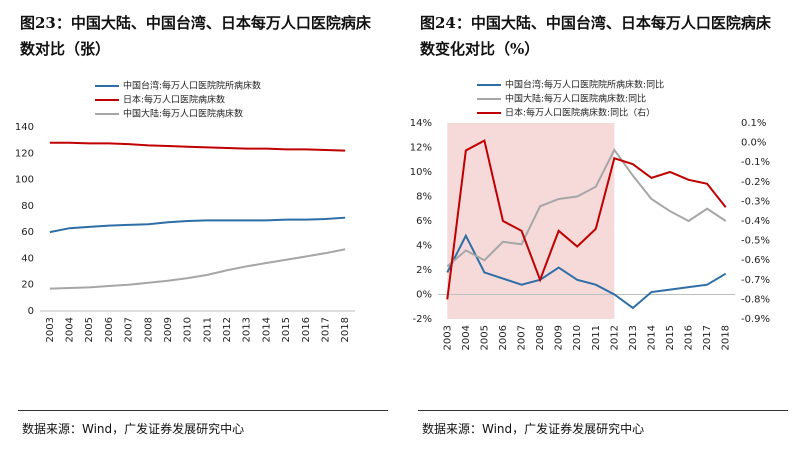 Image resolution: width=807 pixels, height=452 pixels. Describe the element at coordinates (755, 241) in the screenshot. I see `y2-tick-label: -0.5%` at that location.